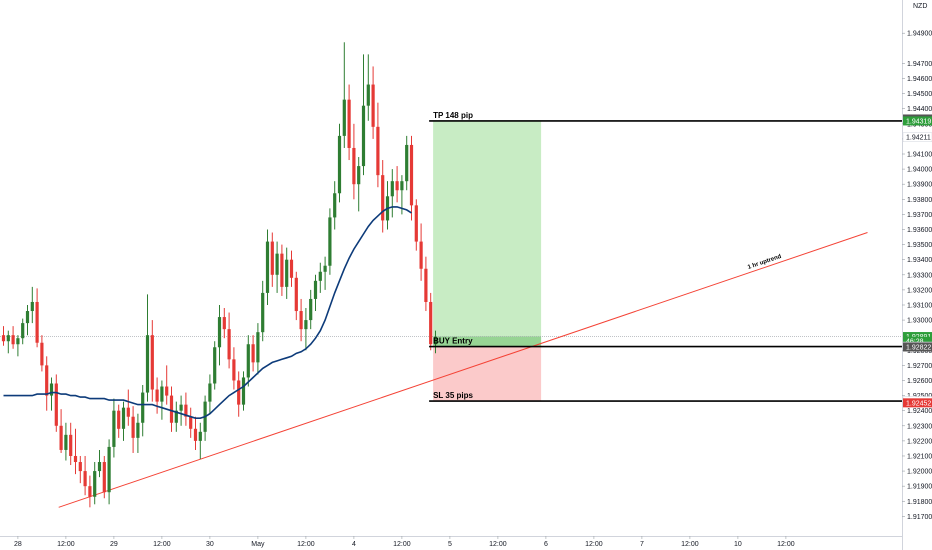  I want to click on x-tick-label: 6, so click(546, 544).